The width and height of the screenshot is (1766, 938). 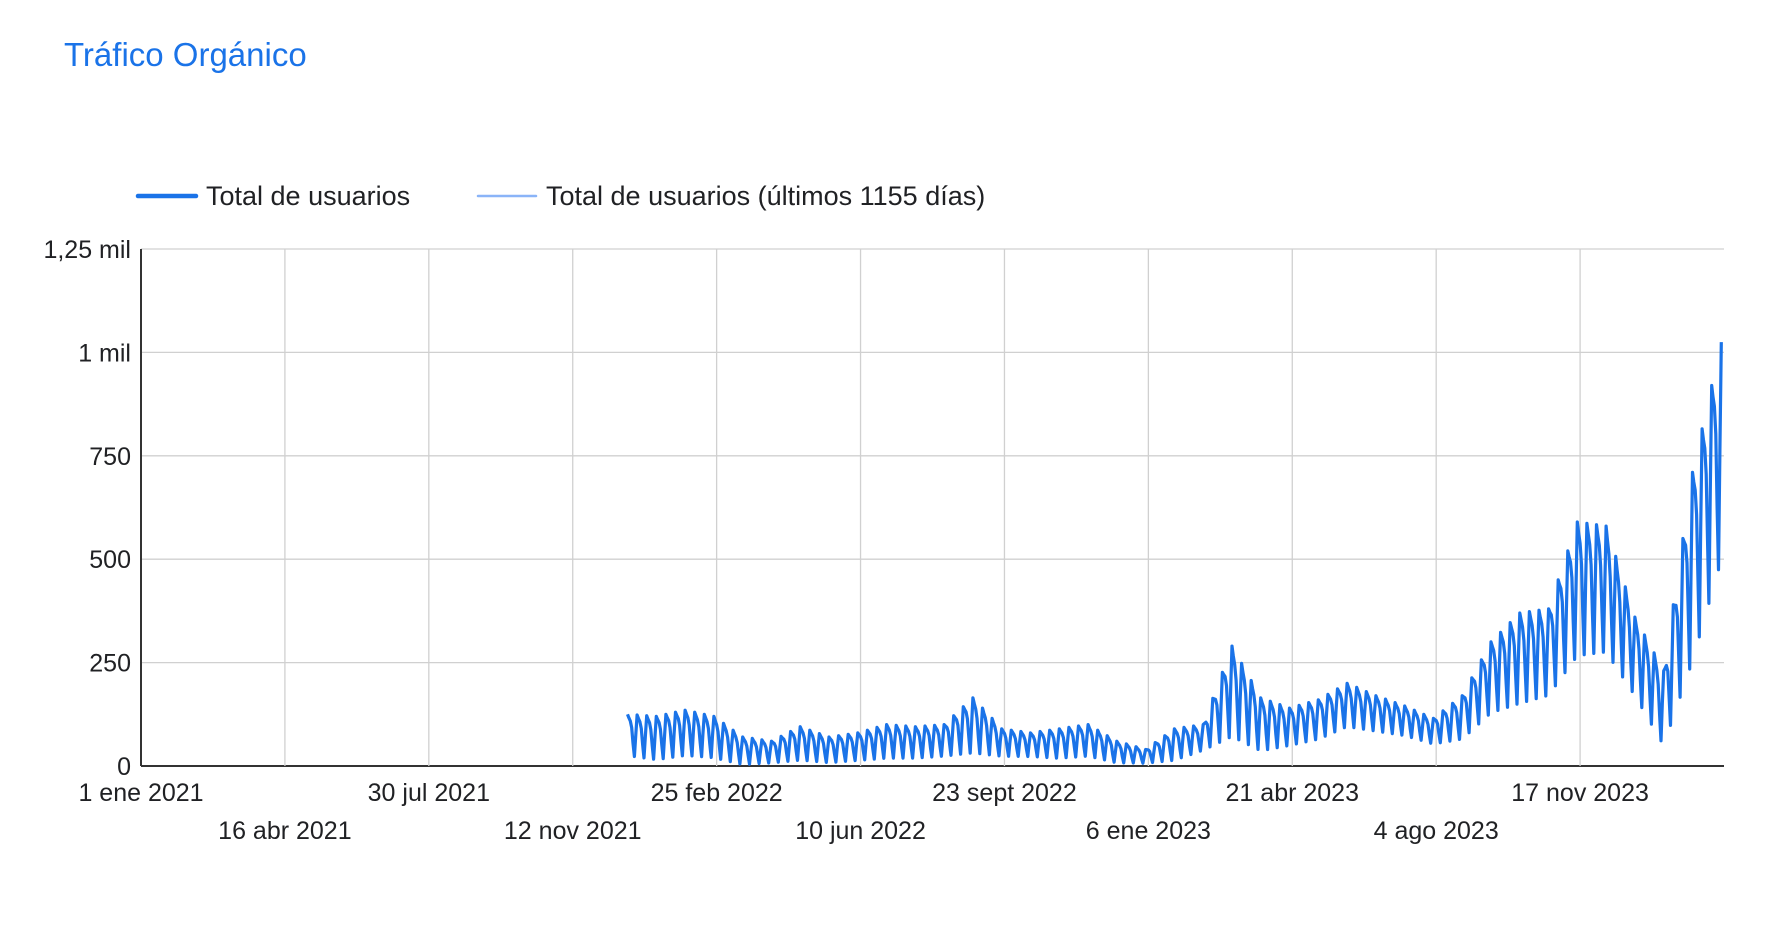 What do you see at coordinates (1004, 793) in the screenshot?
I see `x-tick-label: 23 sept 2022` at bounding box center [1004, 793].